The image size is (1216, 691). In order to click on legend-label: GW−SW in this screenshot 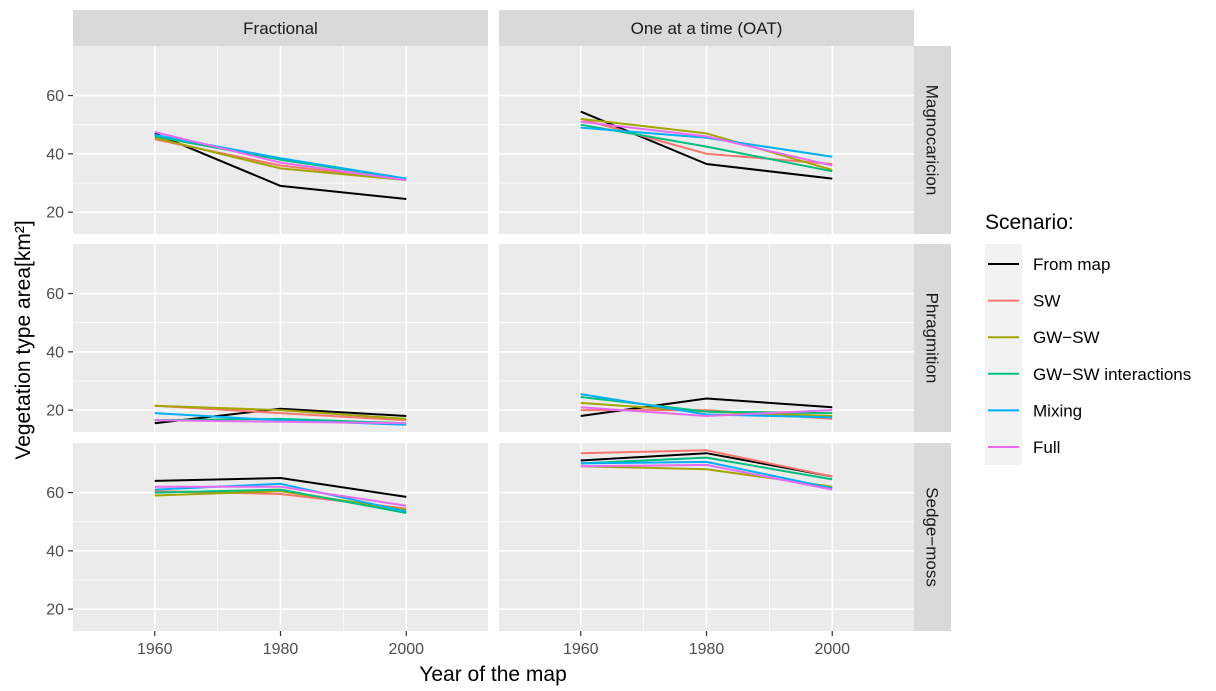, I will do `click(1066, 337)`.